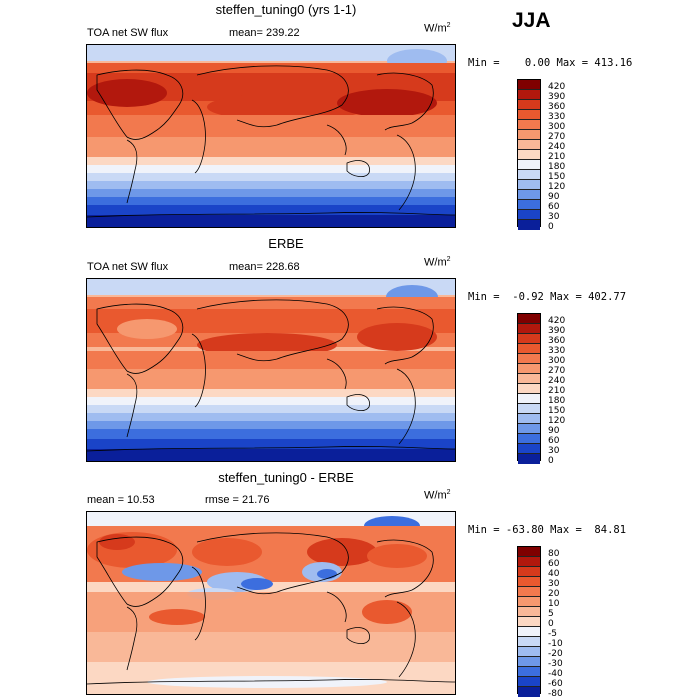 This screenshot has width=700, height=700. What do you see at coordinates (547, 297) in the screenshot?
I see `panel2-minmax: Min = -0.92 Max = 402.77` at bounding box center [547, 297].